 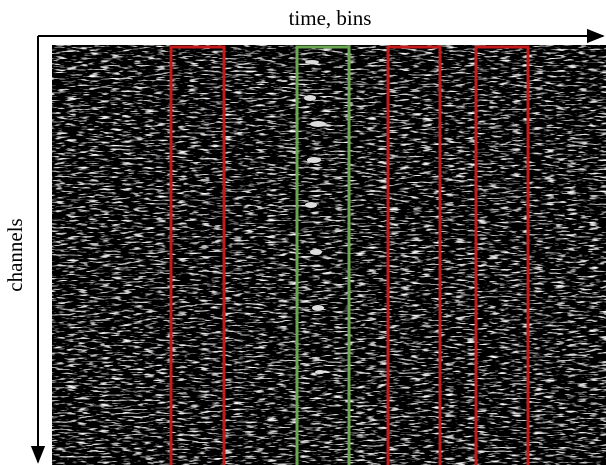 I want to click on pulse-blips, so click(x=315, y=217).